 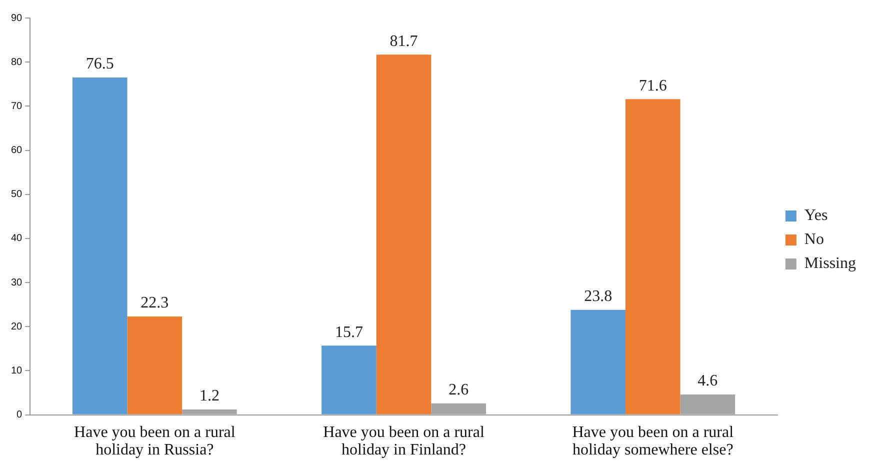 I want to click on data-label: 22.3, so click(x=154, y=303).